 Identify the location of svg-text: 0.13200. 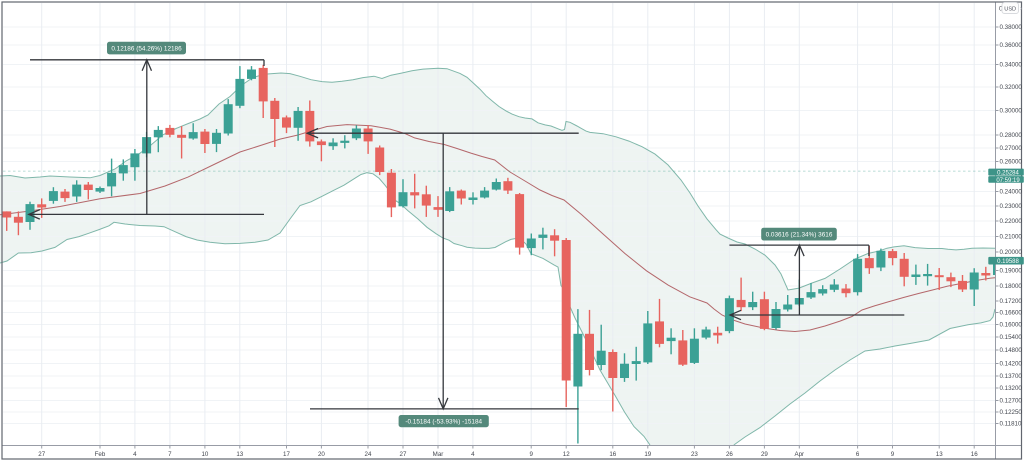
(1011, 388).